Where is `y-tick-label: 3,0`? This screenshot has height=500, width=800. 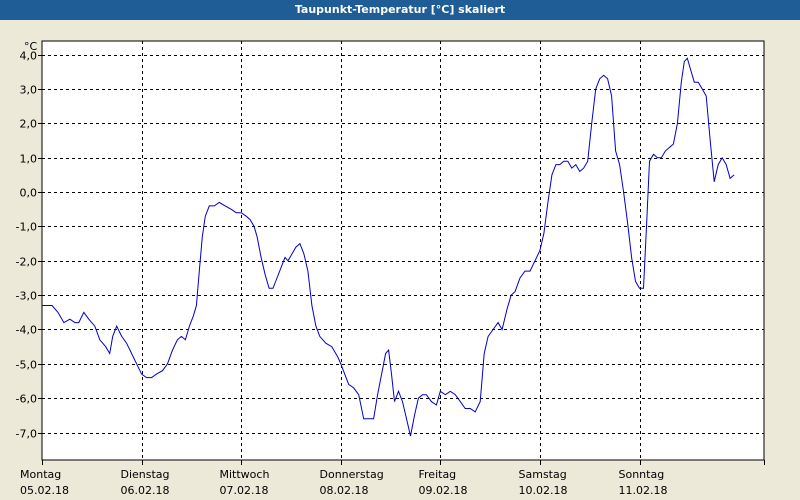 y-tick-label: 3,0 is located at coordinates (29, 90).